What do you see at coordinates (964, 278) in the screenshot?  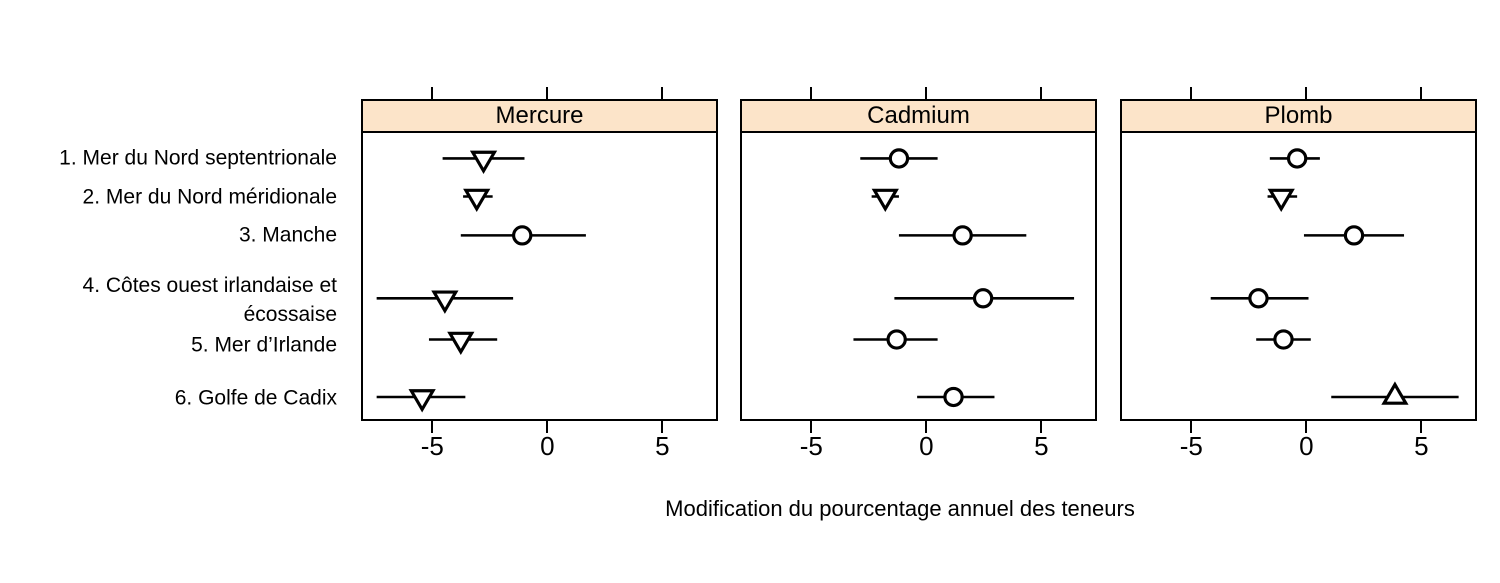 I see `plot-area-cadmium` at bounding box center [964, 278].